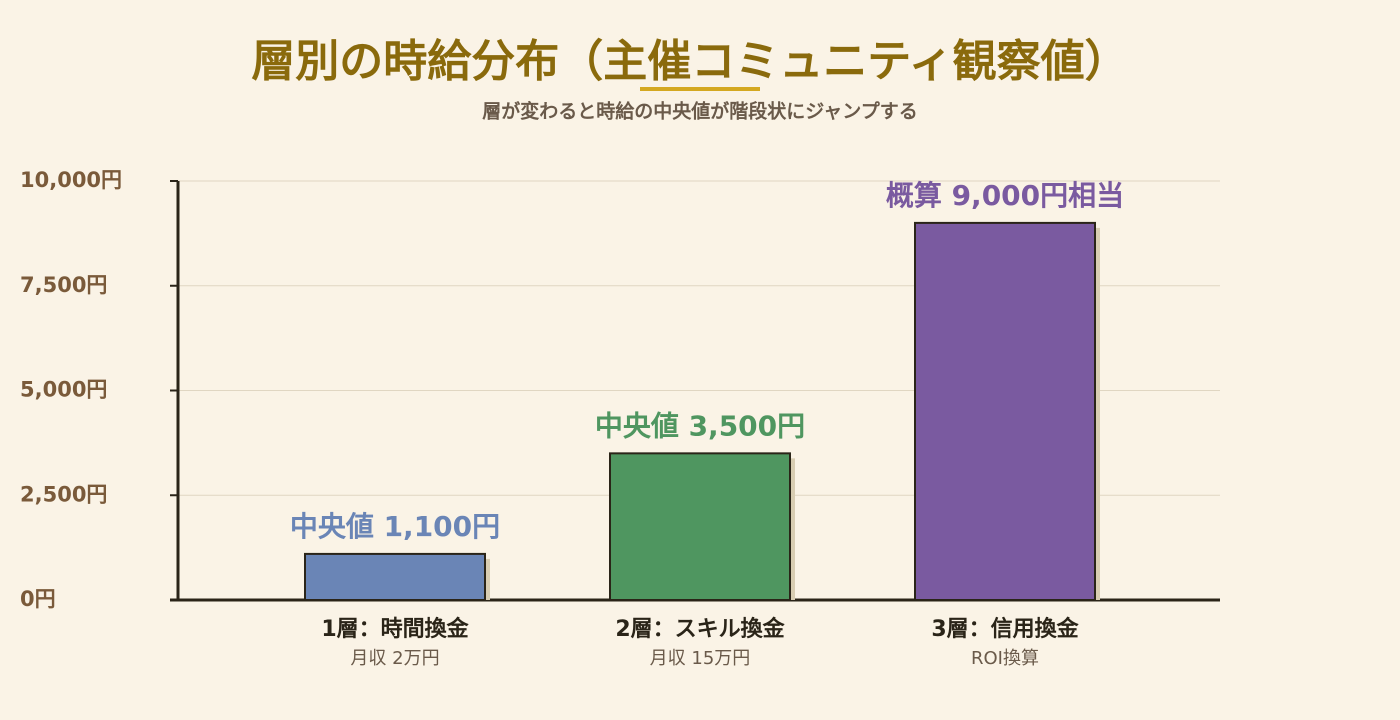 The width and height of the screenshot is (1400, 720). Describe the element at coordinates (395, 629) in the screenshot. I see `x-tick-label: 1層：時間換金` at that location.